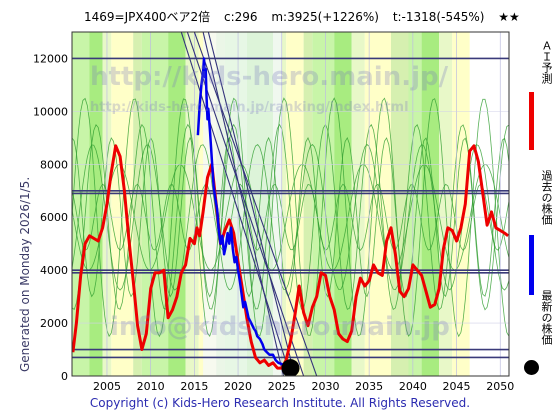  Describe the element at coordinates (238, 386) in the screenshot. I see `x-tick-label: 2020` at that location.